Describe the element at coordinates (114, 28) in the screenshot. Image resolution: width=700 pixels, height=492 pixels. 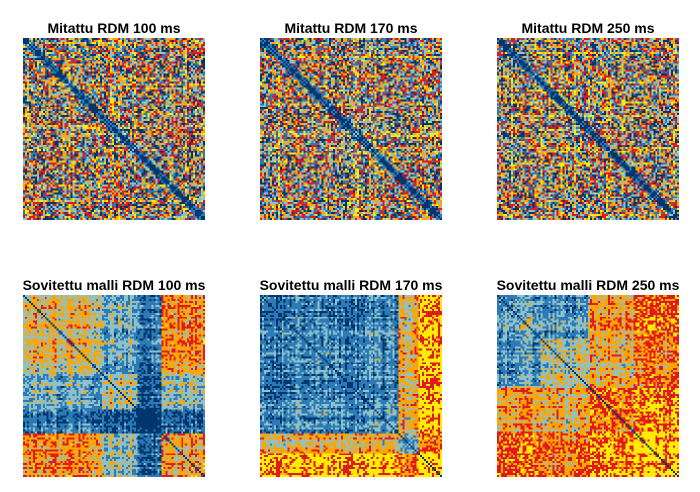
I see `panel-title: Mitattu RDM 100 ms` at that location.